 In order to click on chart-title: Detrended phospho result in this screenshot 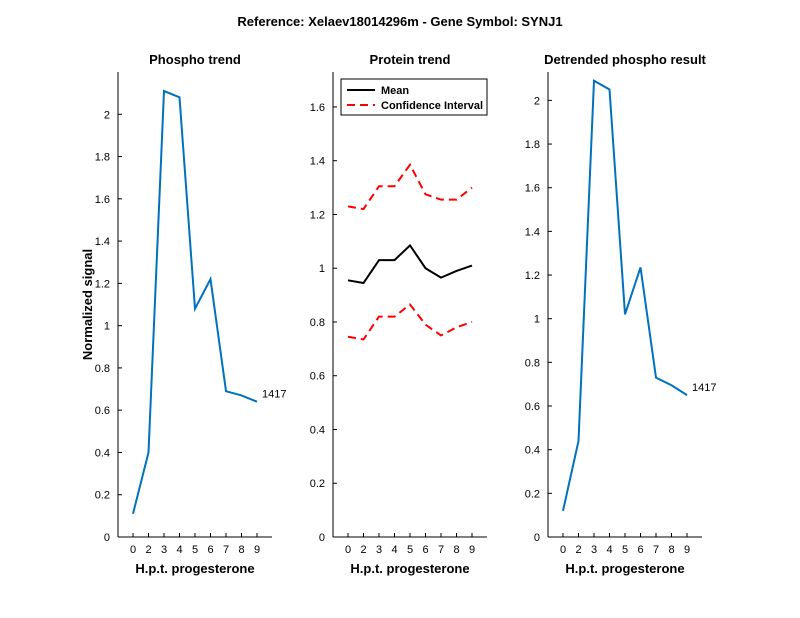, I will do `click(625, 59)`.